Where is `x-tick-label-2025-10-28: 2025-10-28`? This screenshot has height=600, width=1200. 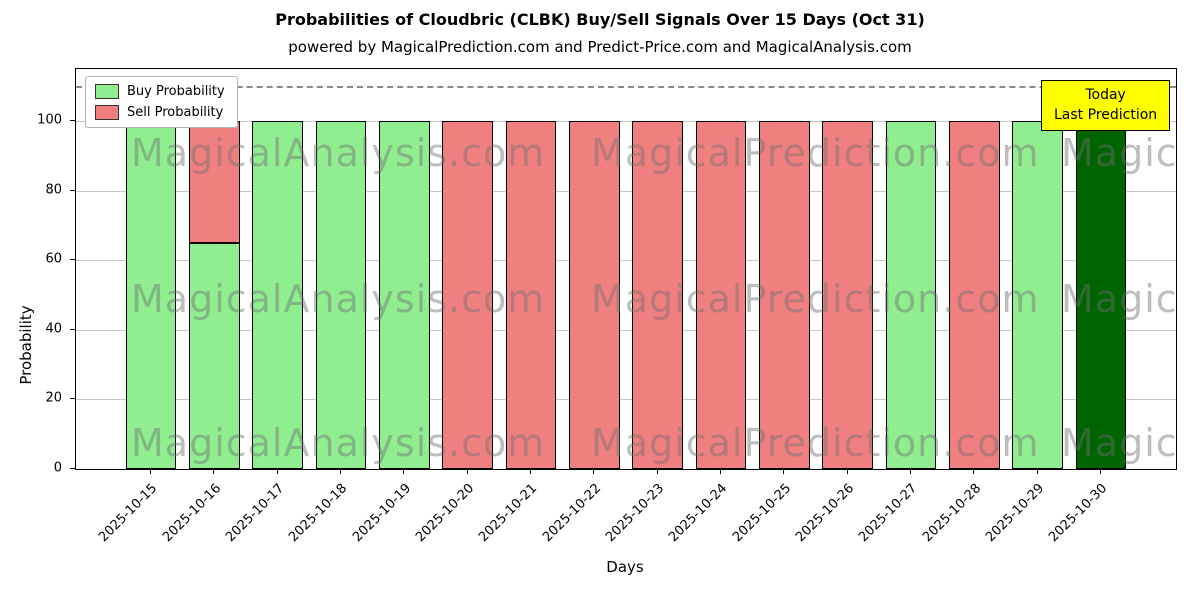 x-tick-label-2025-10-28: 2025-10-28 is located at coordinates (951, 513).